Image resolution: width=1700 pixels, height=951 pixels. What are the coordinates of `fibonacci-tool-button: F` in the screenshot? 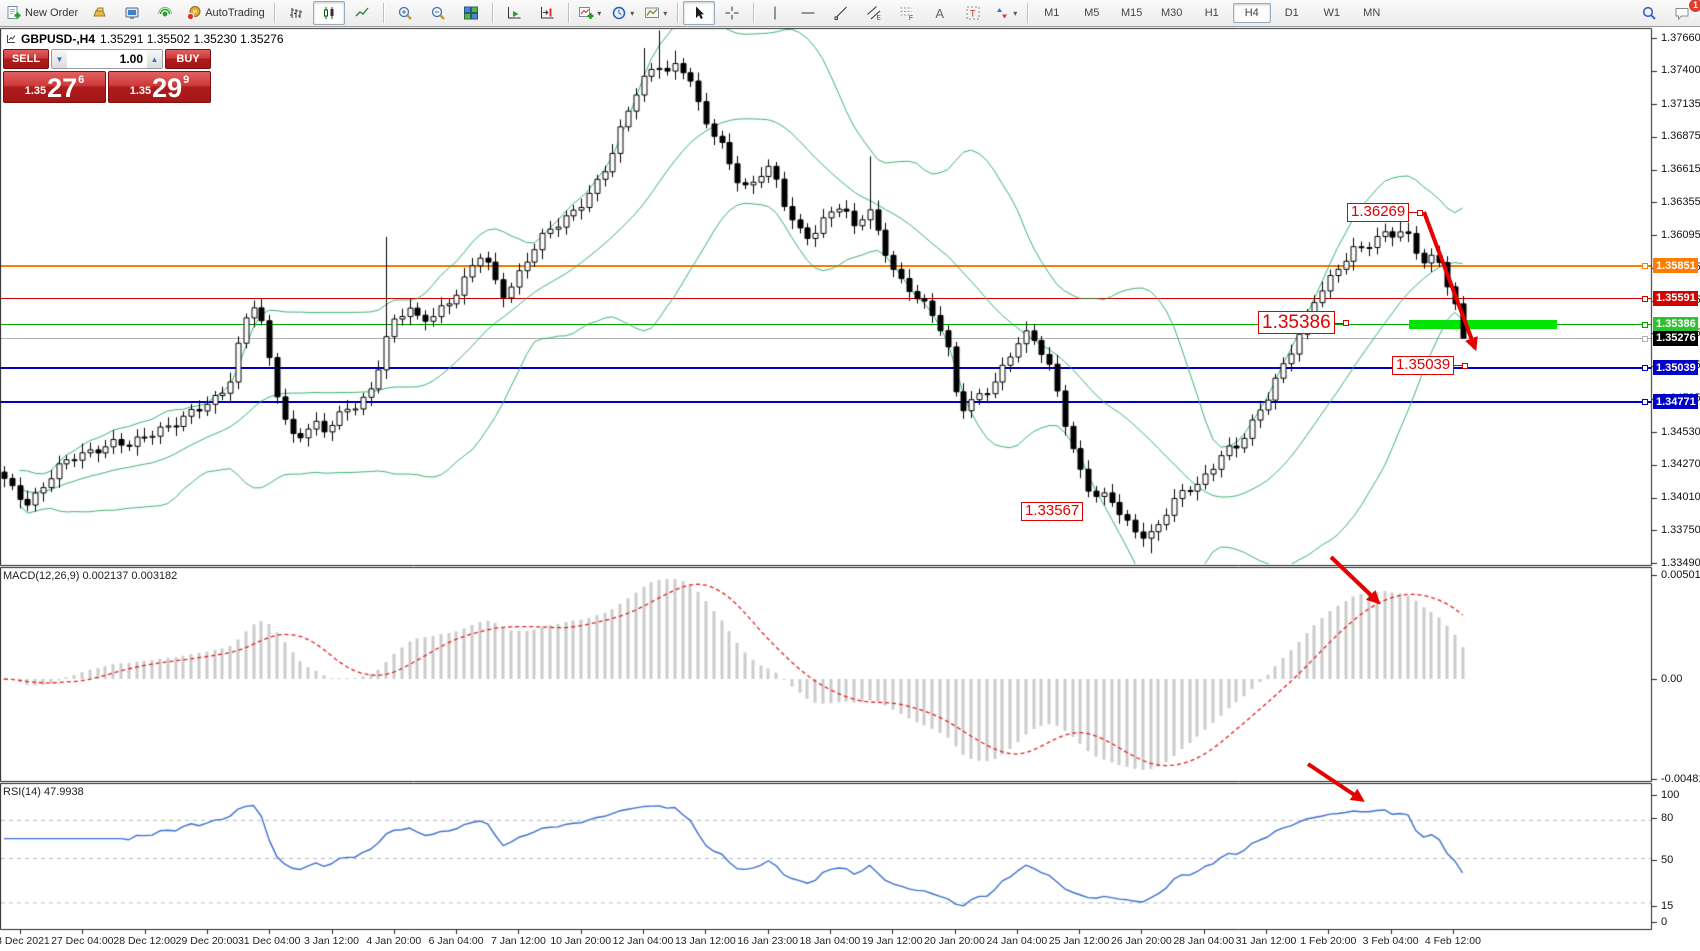 It's located at (907, 13).